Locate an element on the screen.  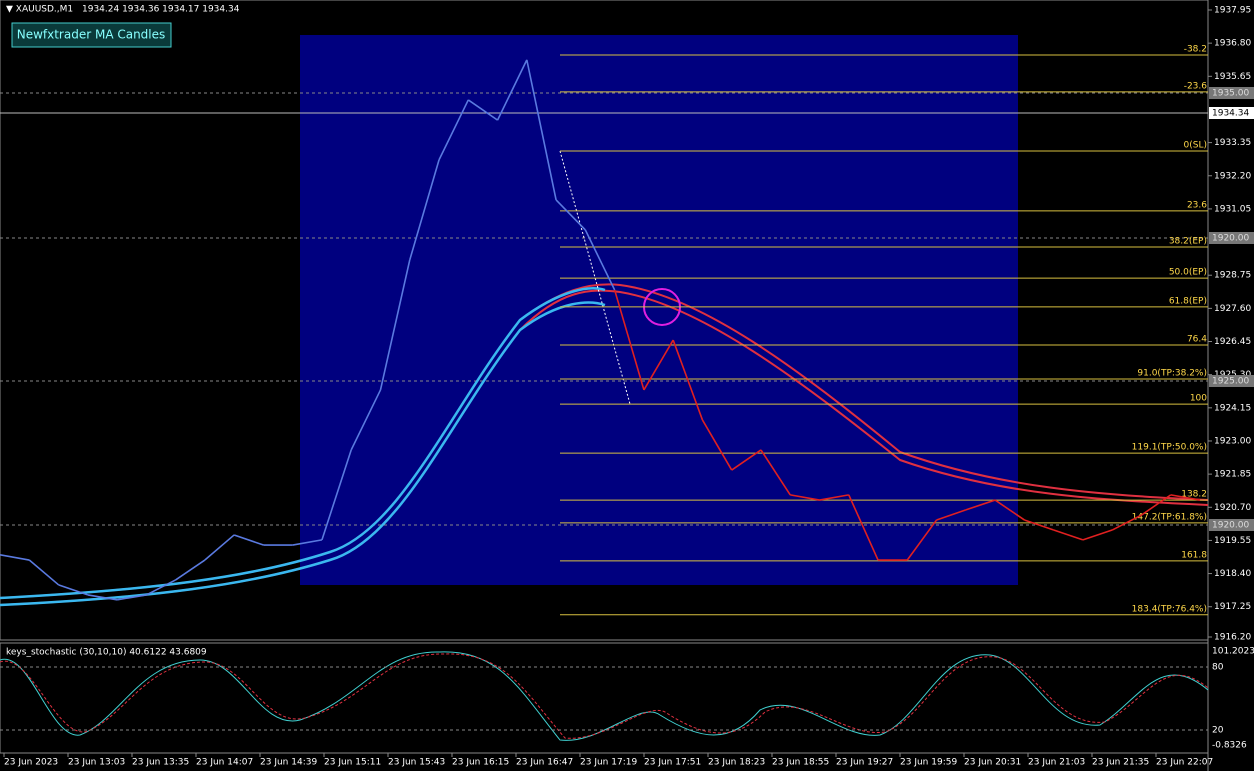
stoch-main is located at coordinates (604, 696).